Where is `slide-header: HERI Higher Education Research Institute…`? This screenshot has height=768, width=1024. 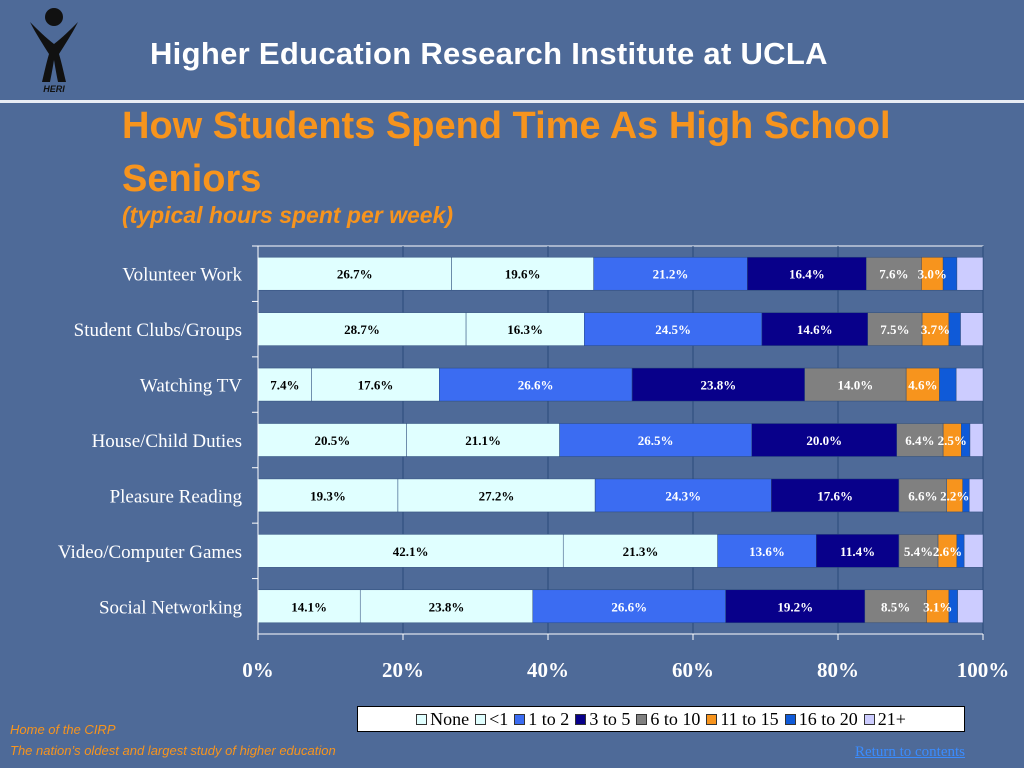
slide-header: HERI Higher Education Research Institute… is located at coordinates (512, 50).